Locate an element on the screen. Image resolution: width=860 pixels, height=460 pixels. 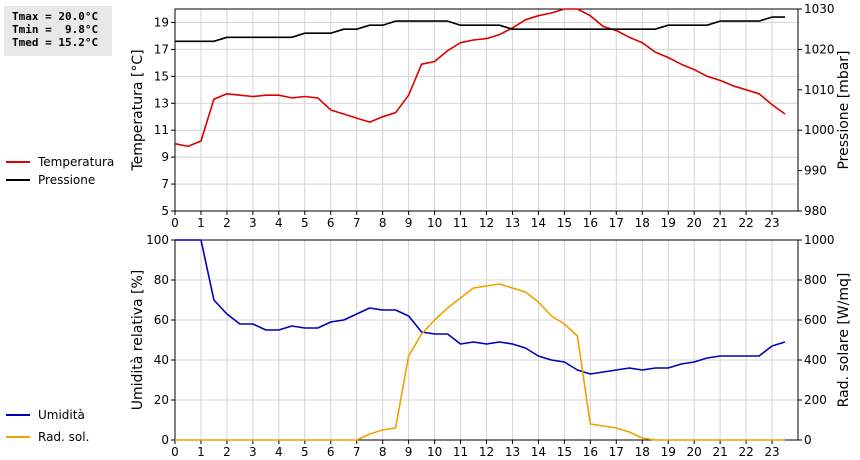
legend-label-umidit: Umidità is located at coordinates (61, 415).